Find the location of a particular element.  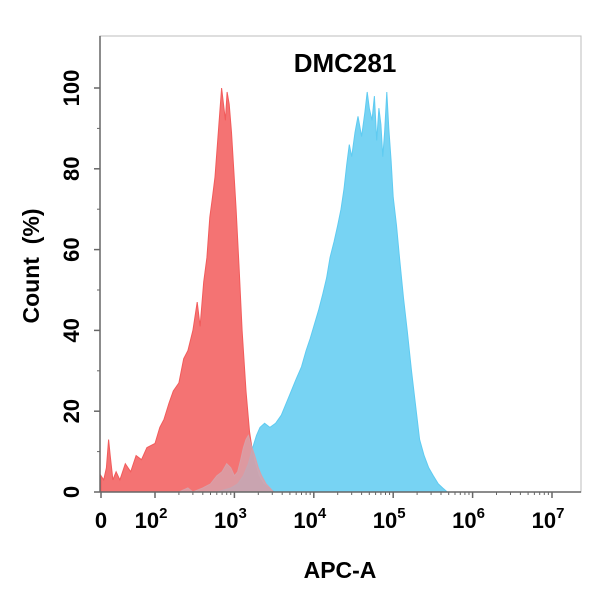

x-tick-label: 10⁶ is located at coordinates (468, 519).